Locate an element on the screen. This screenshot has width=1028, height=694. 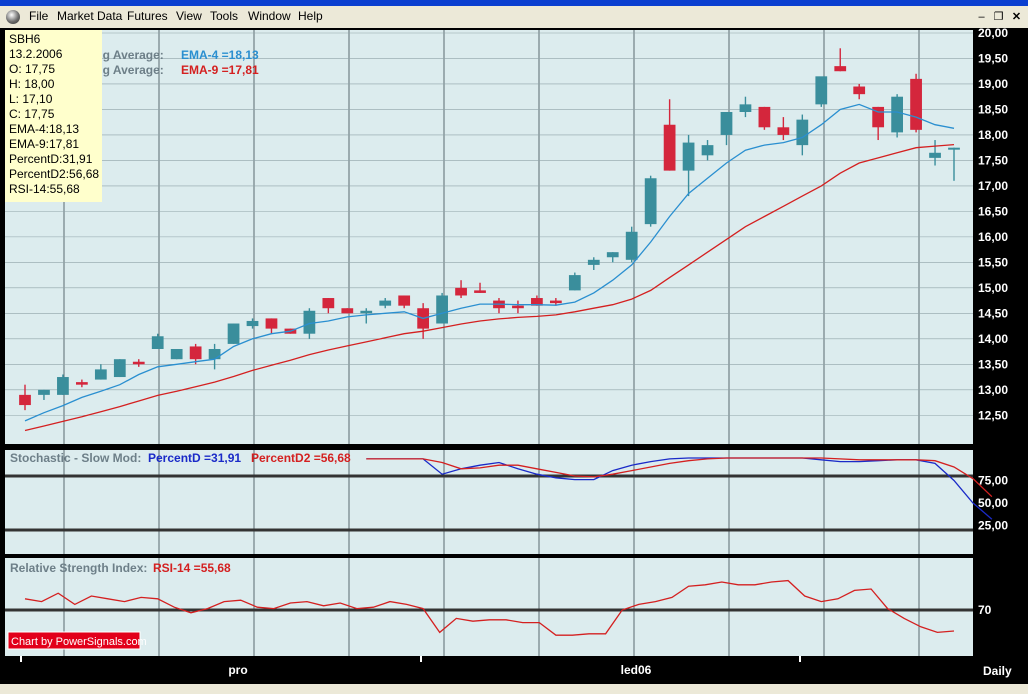
price-y-tick-label: 13,50 is located at coordinates (993, 364).